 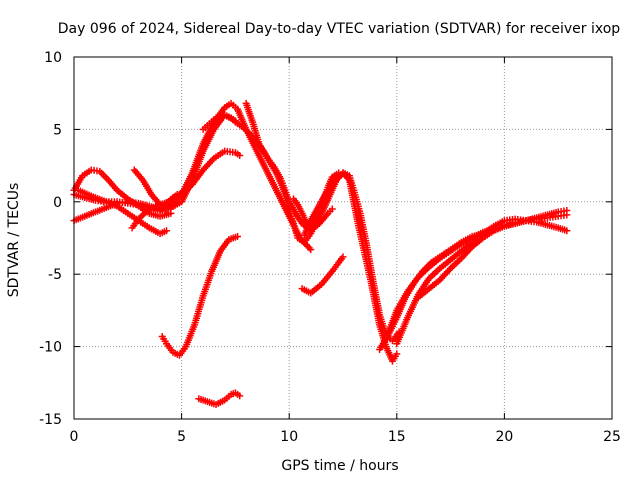 I want to click on x-tick-label: 20, so click(x=504, y=437).